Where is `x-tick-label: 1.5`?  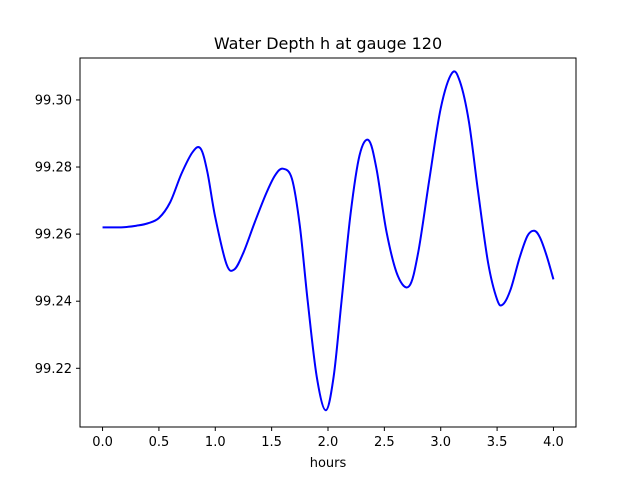 x-tick-label: 1.5 is located at coordinates (271, 442).